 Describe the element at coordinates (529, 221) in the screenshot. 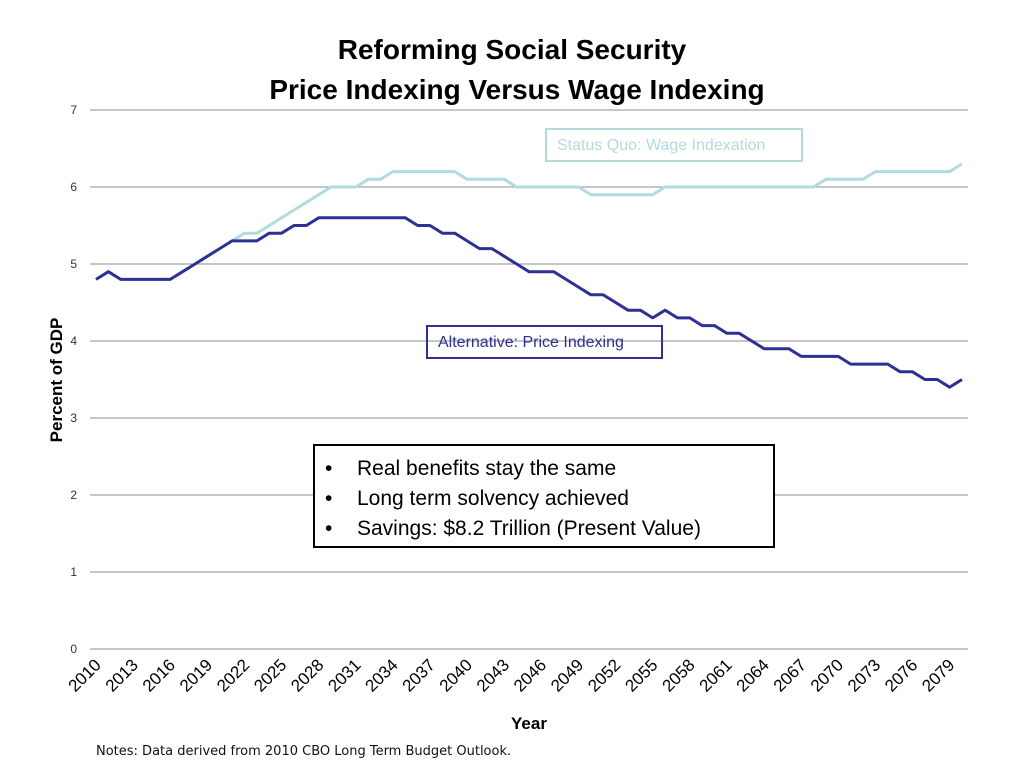

I see `wage-indexation-line` at that location.